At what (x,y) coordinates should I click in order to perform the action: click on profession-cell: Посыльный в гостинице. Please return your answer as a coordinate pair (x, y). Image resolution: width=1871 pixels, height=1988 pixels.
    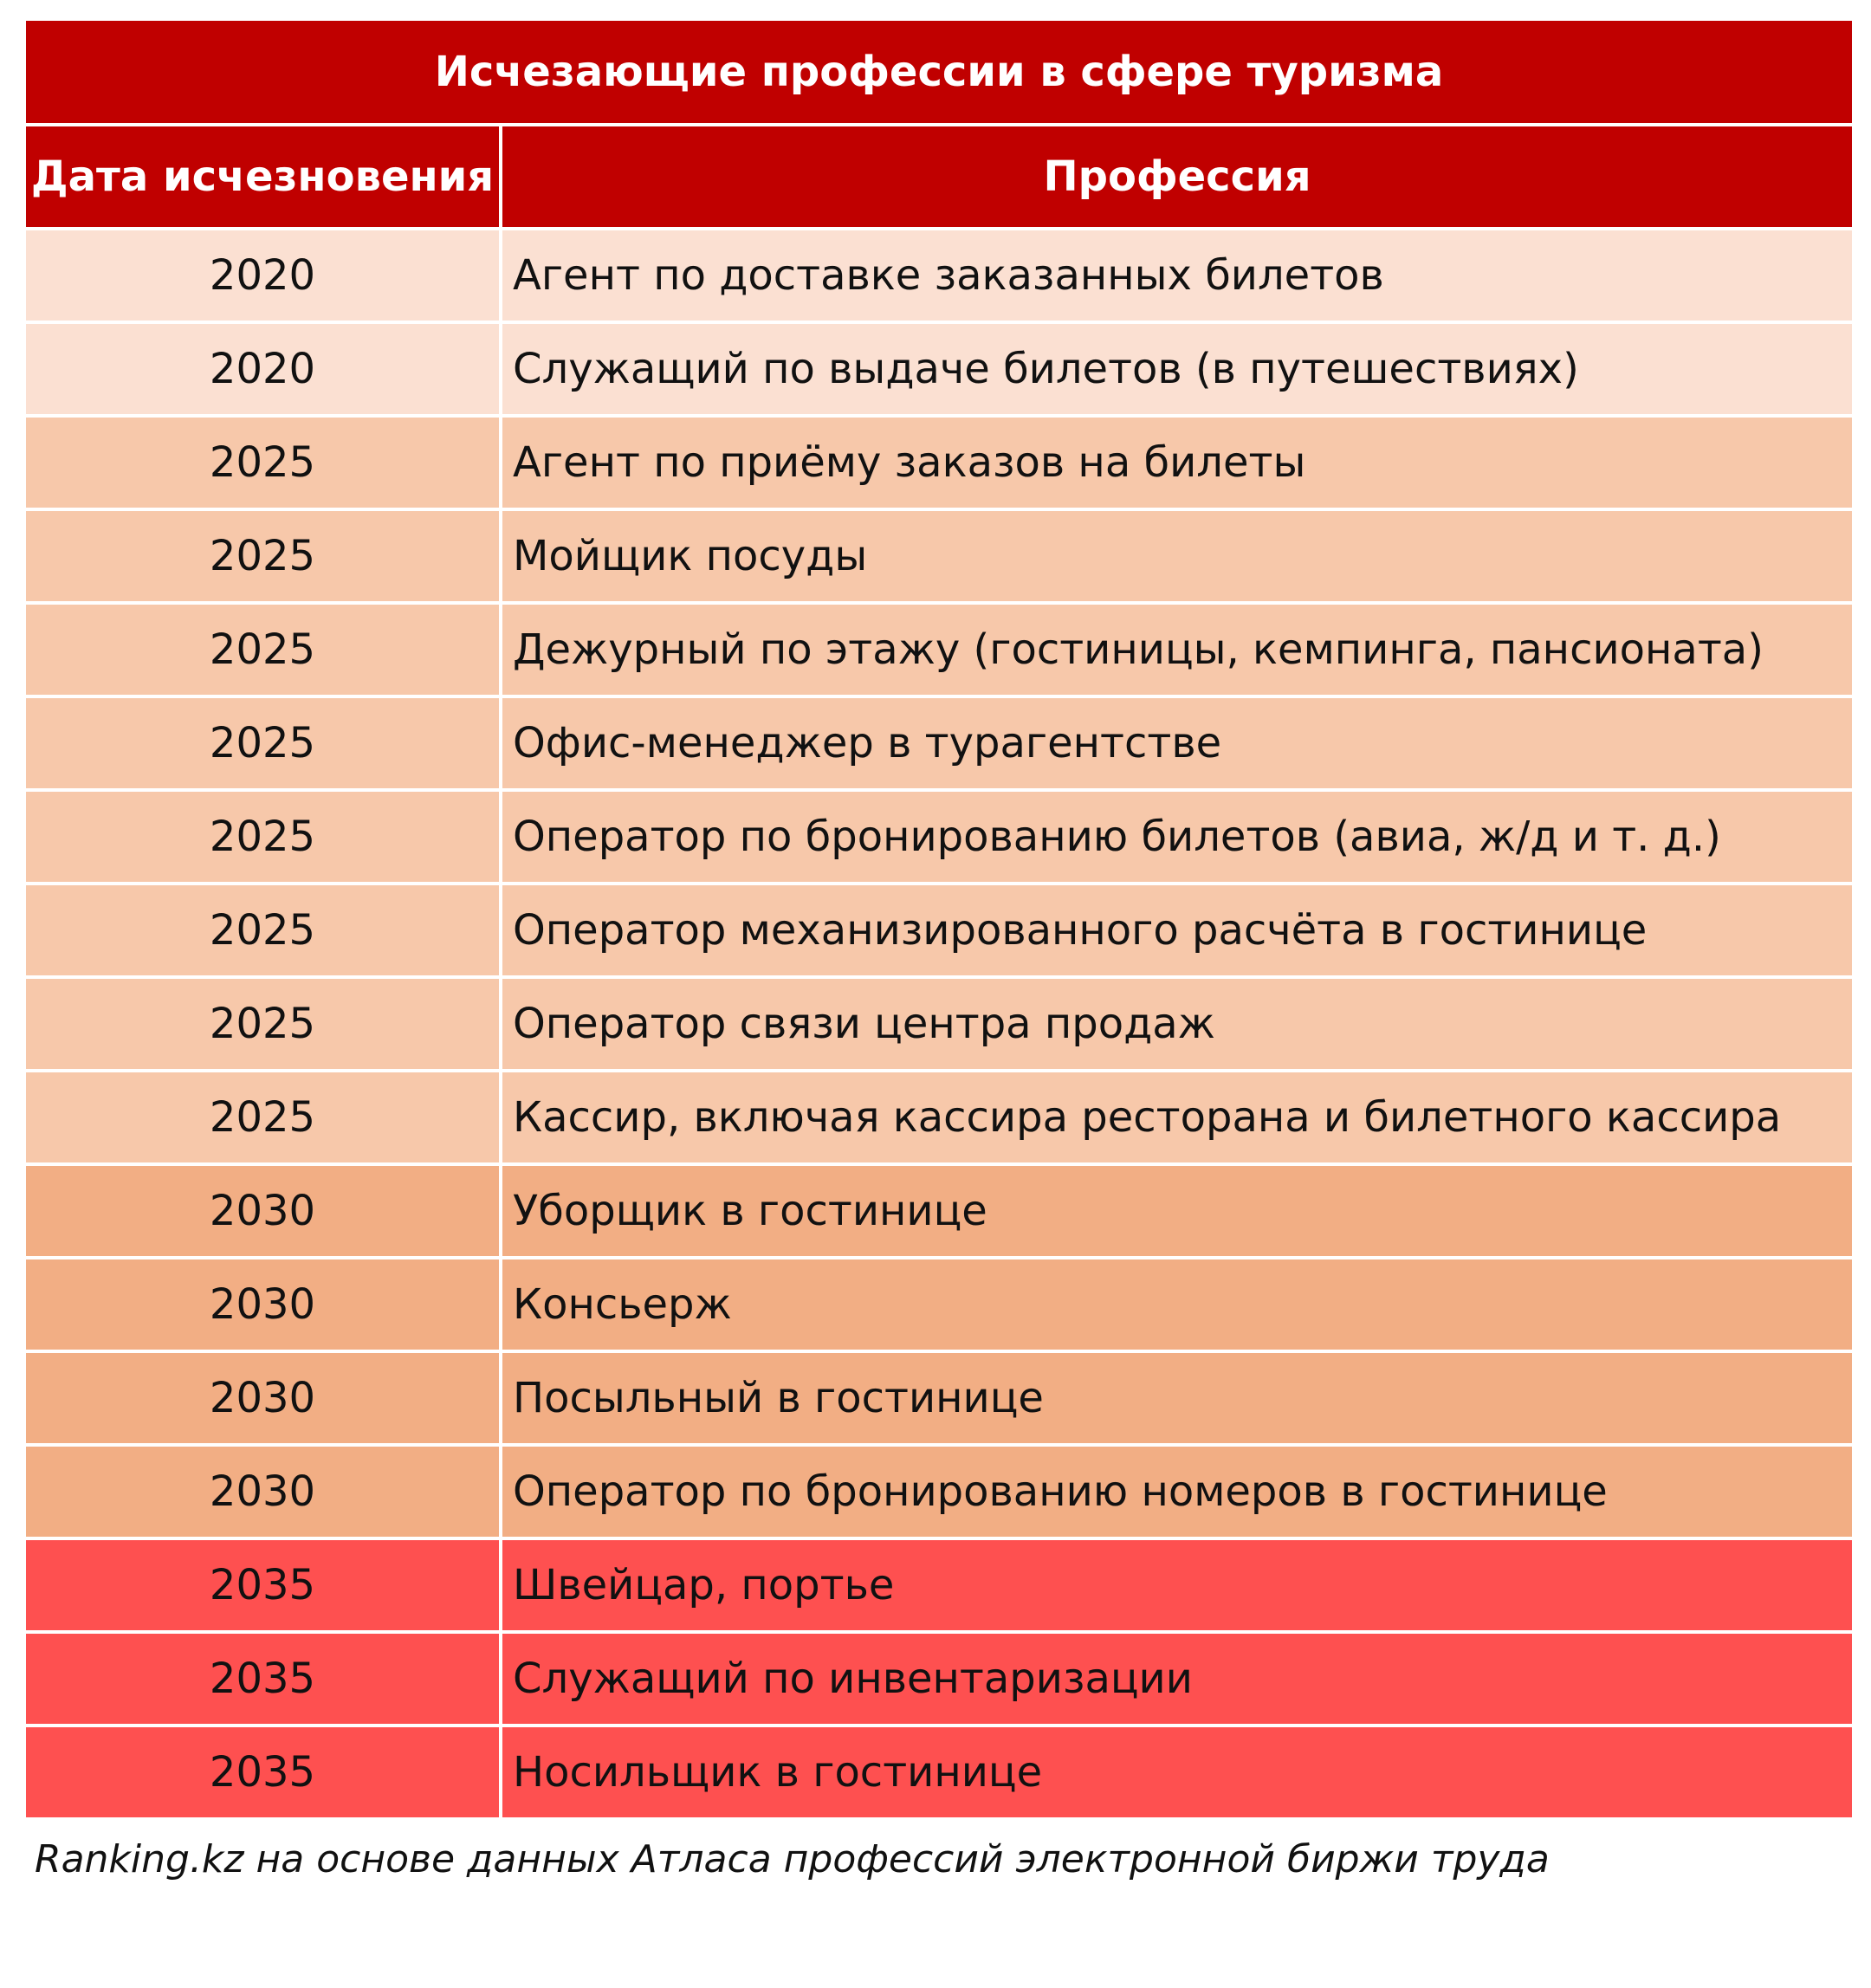
    Looking at the image, I should click on (1177, 1398).